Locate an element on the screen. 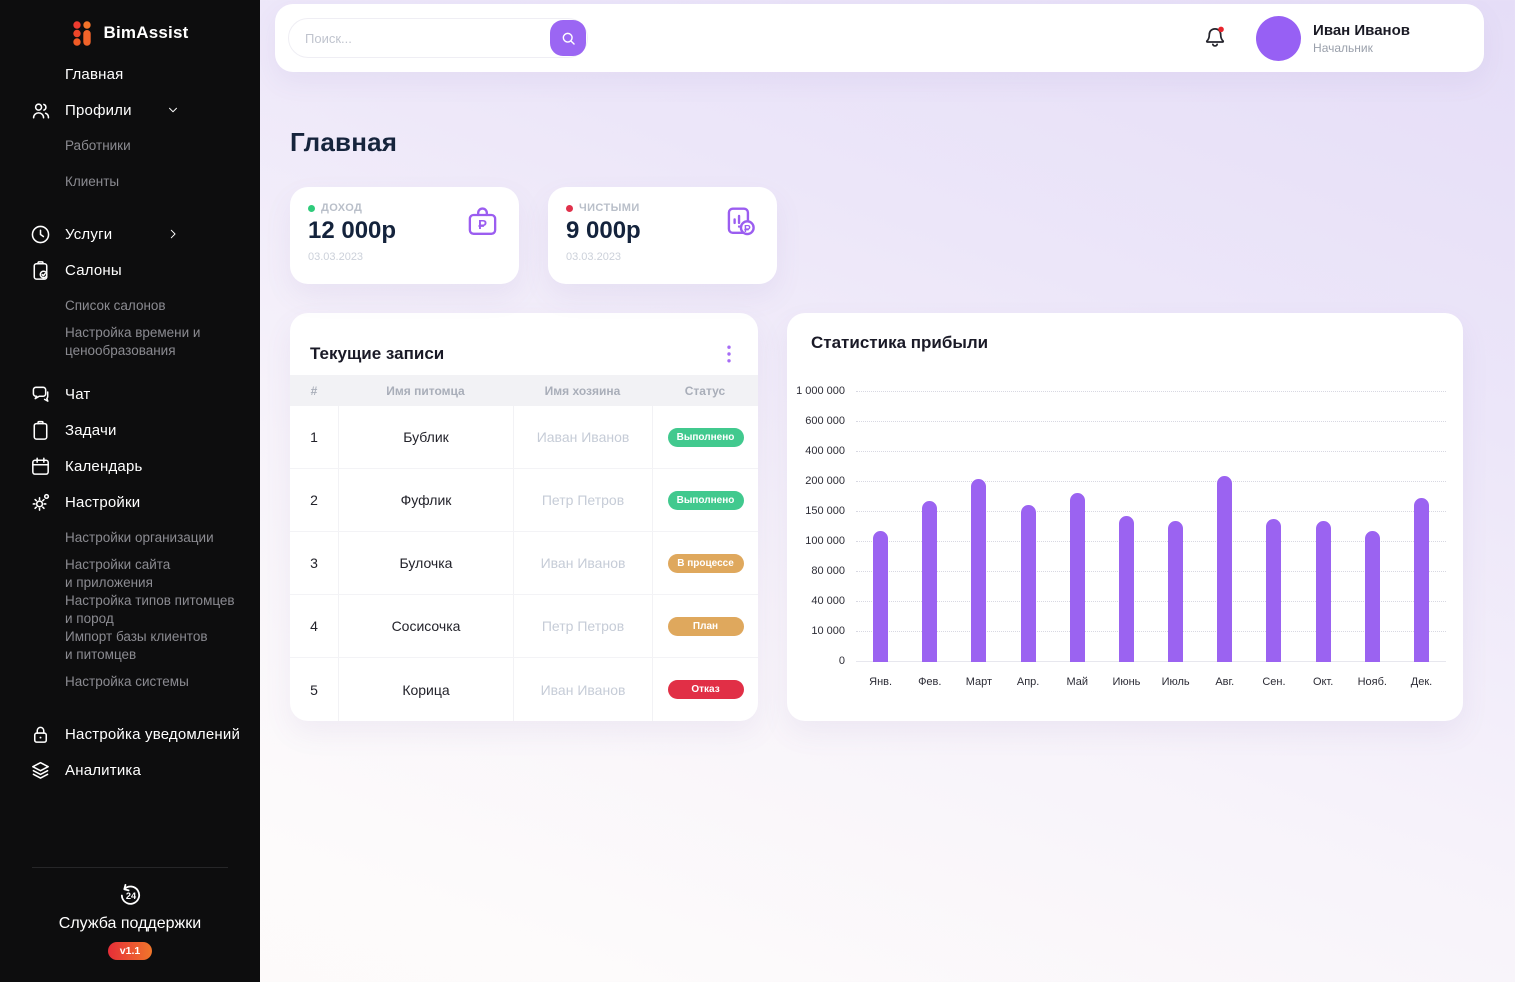 This screenshot has width=1515, height=982. table-row: 4 Сосисочка Петр Петров План is located at coordinates (524, 626).